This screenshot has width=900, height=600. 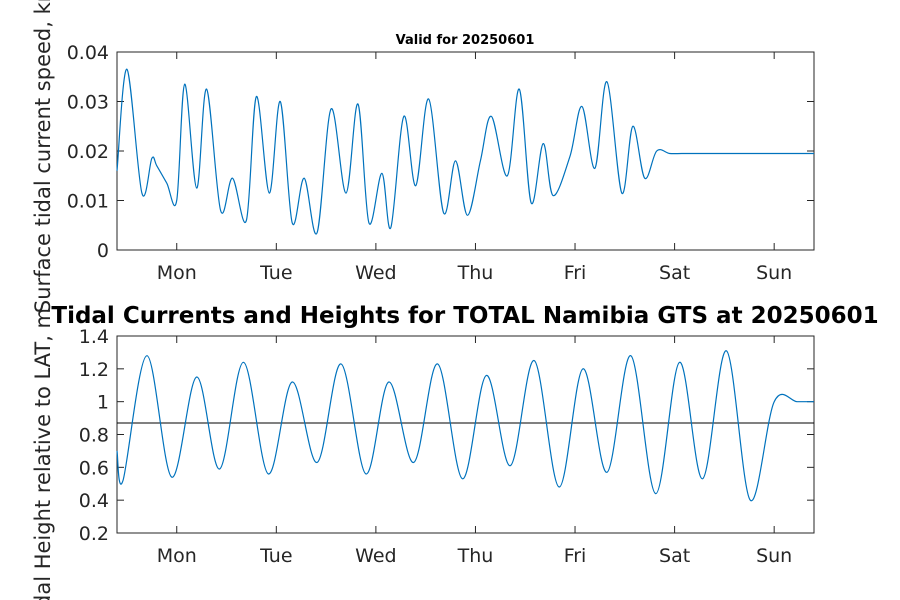 What do you see at coordinates (674, 273) in the screenshot?
I see `current-speed-x-tick-label: Sat` at bounding box center [674, 273].